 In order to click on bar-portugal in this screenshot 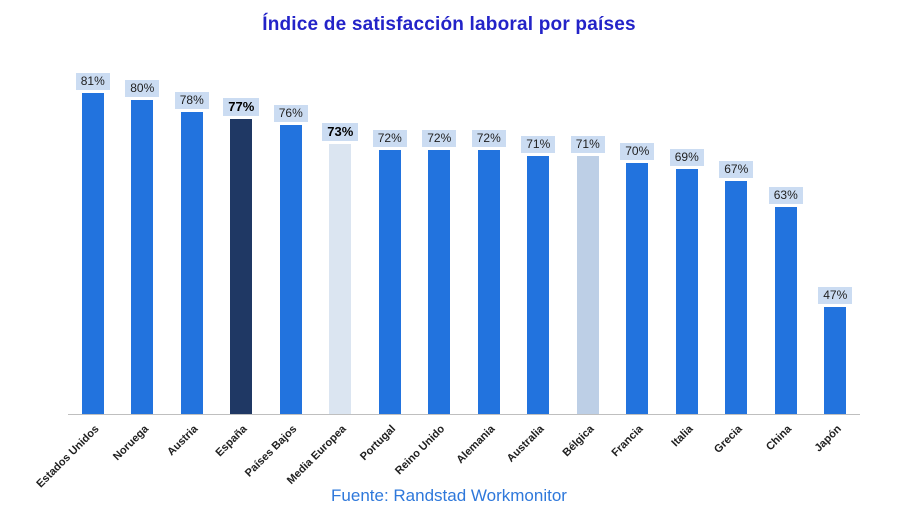, I will do `click(389, 282)`.